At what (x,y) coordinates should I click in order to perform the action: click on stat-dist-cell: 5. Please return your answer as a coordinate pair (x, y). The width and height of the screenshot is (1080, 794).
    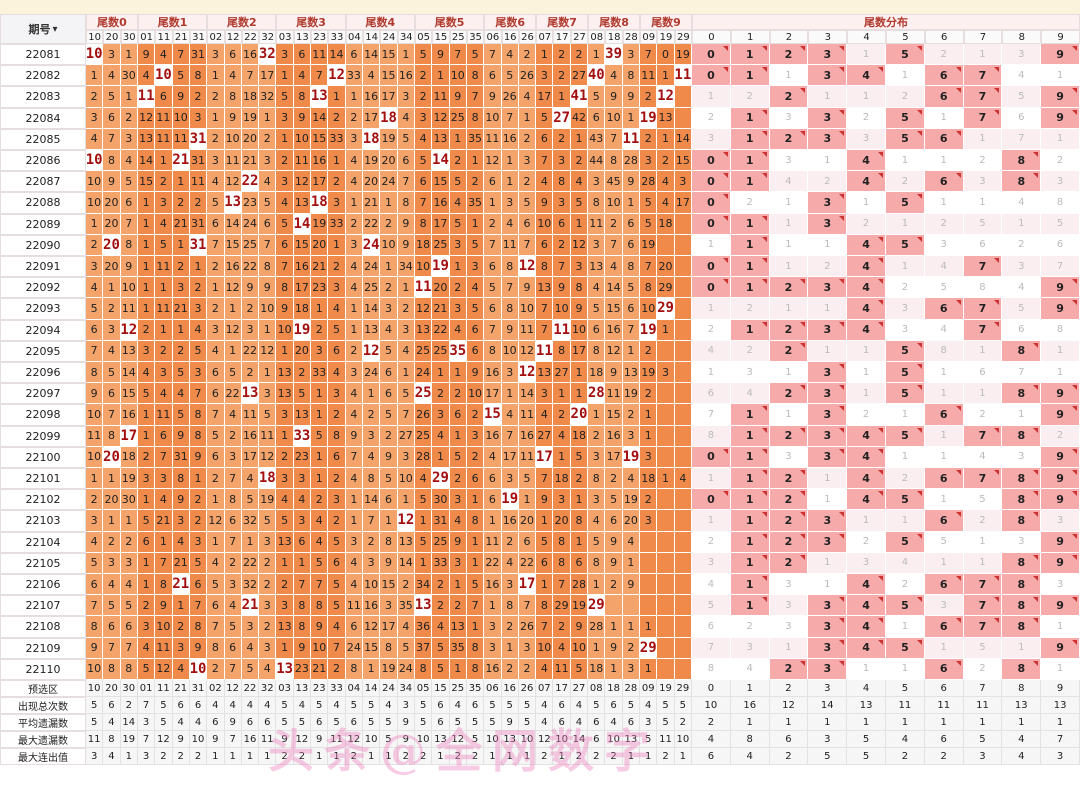
    Looking at the image, I should click on (983, 739).